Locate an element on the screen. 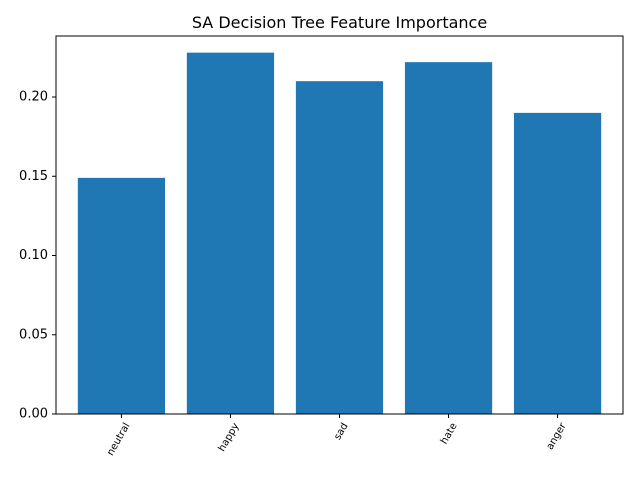 The image size is (640, 480). y-tick-label-0.20: 0.20 is located at coordinates (33, 97).